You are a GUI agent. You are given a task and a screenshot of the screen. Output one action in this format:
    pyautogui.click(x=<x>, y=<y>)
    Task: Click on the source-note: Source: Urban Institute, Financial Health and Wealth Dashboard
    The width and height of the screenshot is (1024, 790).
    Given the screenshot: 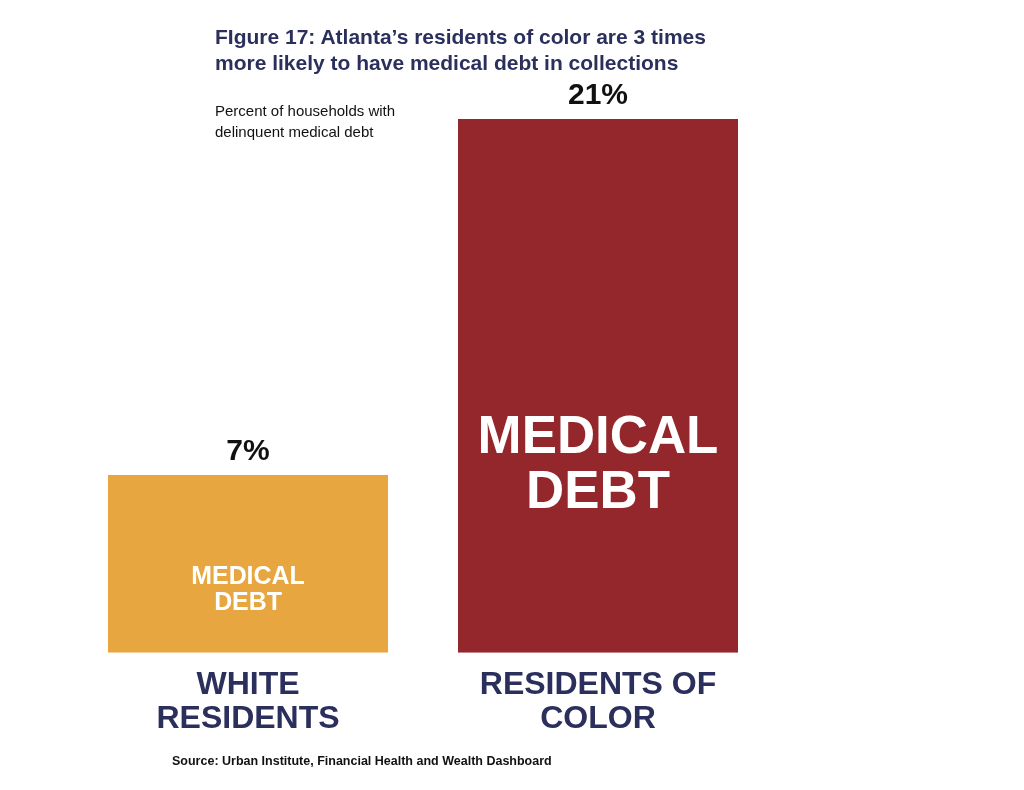 What is the action you would take?
    pyautogui.click(x=362, y=761)
    